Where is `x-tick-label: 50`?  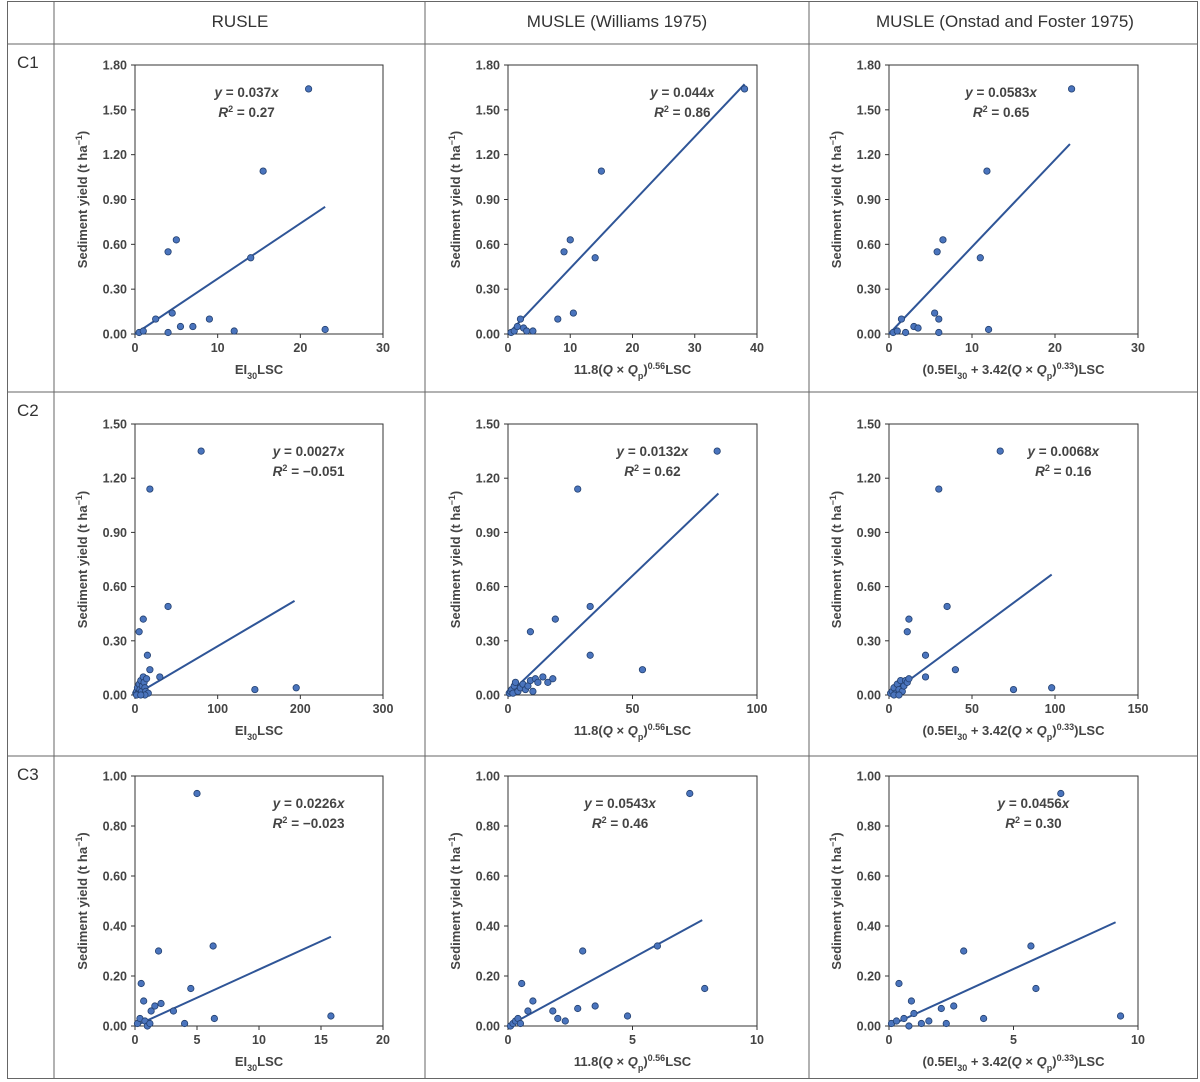
x-tick-label: 50 is located at coordinates (633, 709).